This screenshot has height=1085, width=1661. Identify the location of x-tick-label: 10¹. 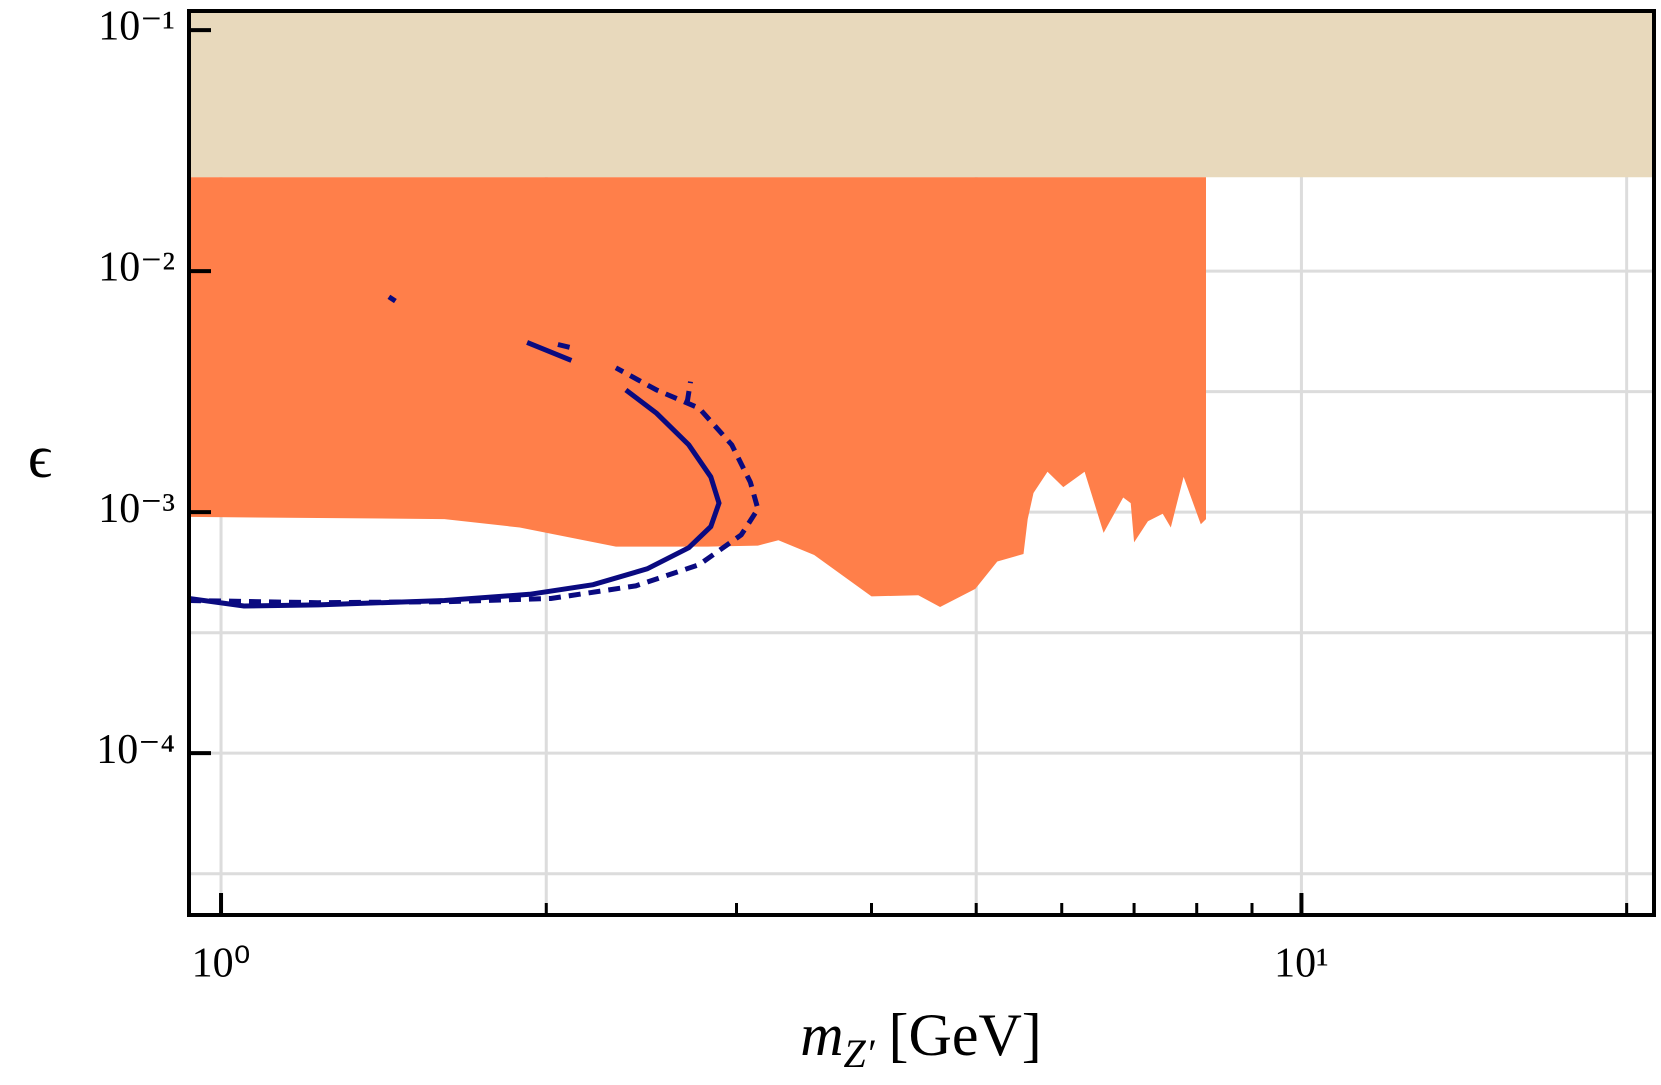
(1301, 964).